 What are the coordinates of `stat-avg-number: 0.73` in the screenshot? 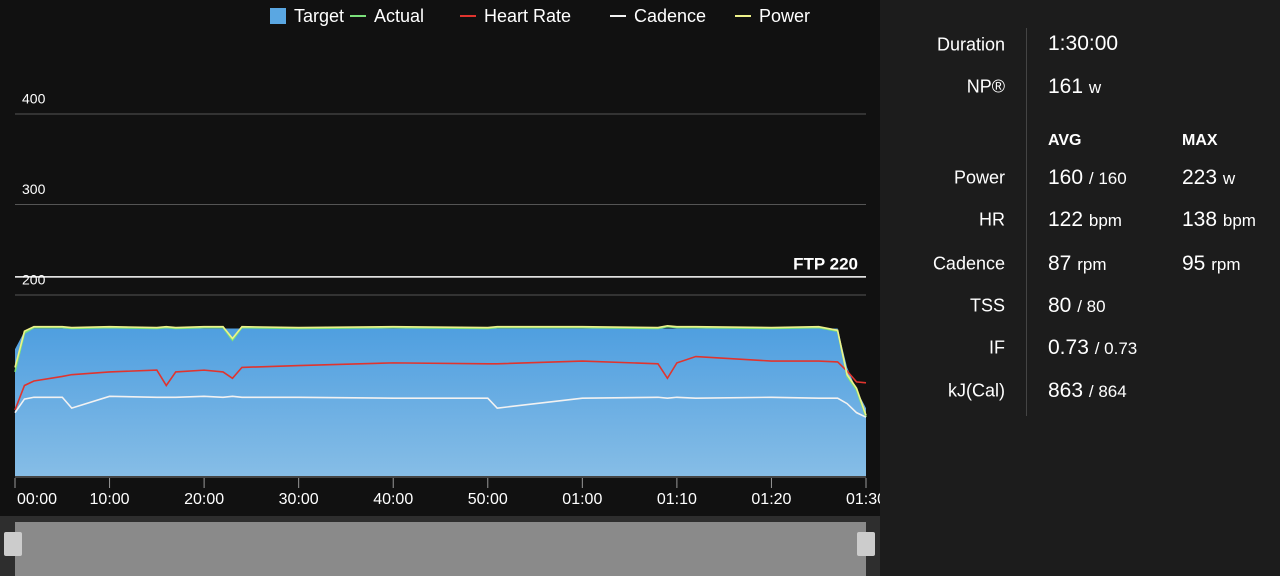 It's located at (1068, 347).